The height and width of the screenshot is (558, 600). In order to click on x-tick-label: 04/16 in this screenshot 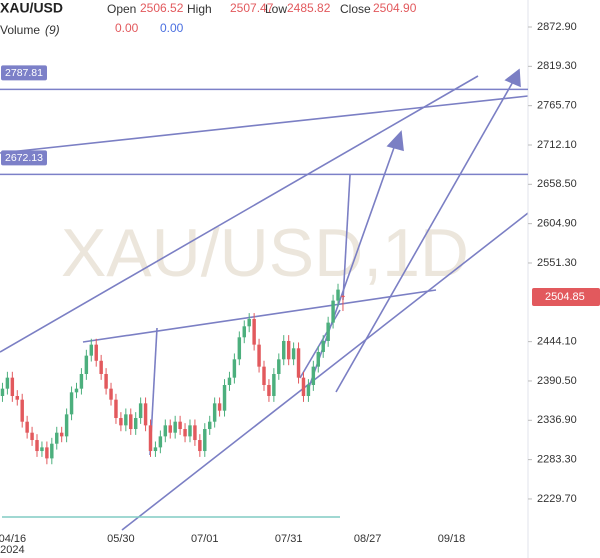, I will do `click(13, 539)`.